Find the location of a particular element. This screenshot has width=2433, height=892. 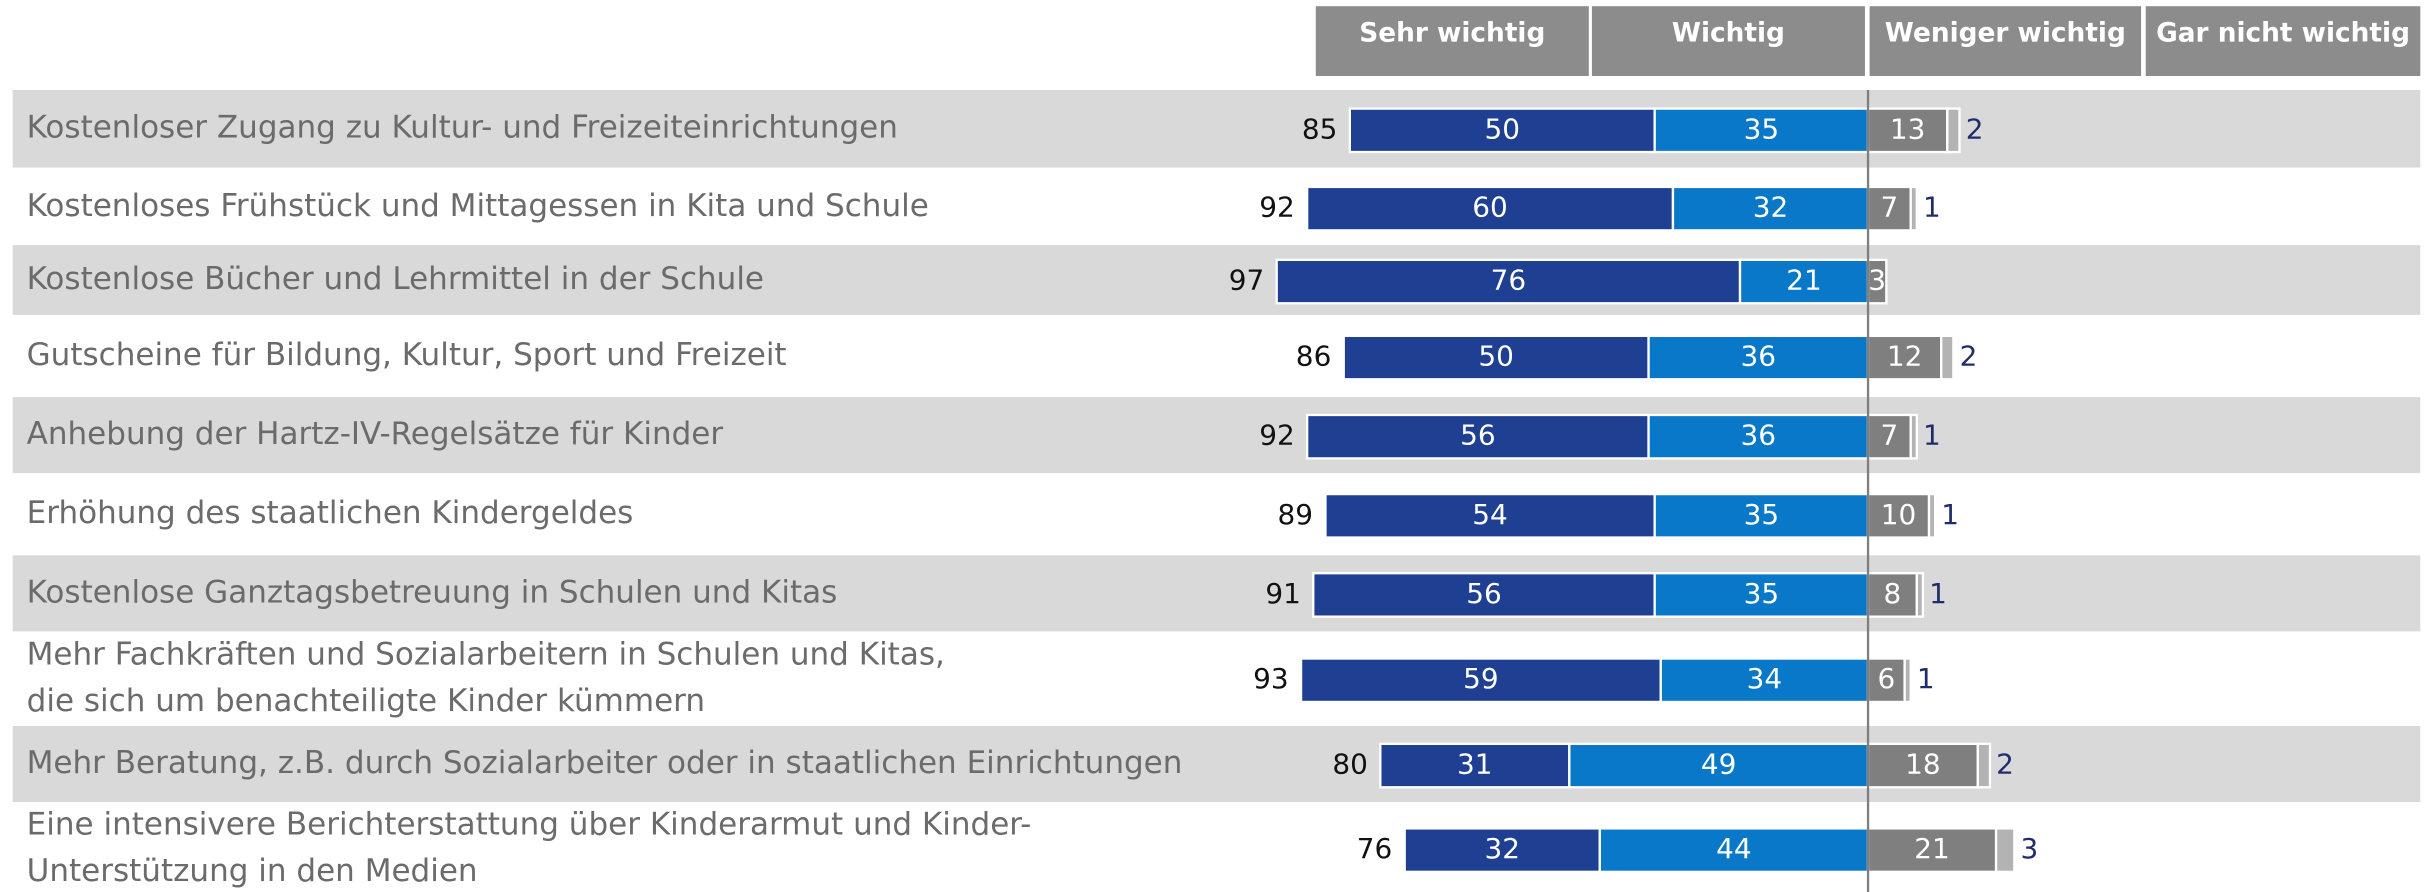

legend-label: Weniger wichtig is located at coordinates (2005, 34).